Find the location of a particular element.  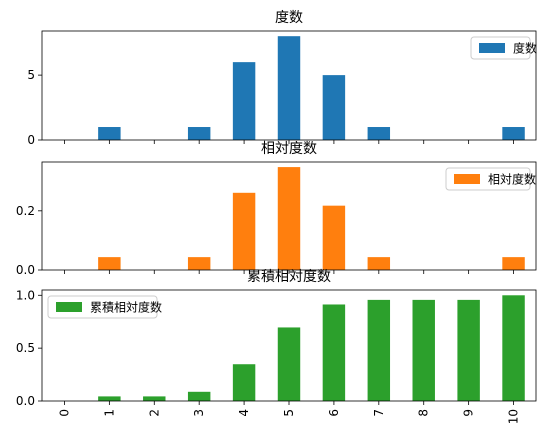

subplot-title: 相対度数 is located at coordinates (289, 149).